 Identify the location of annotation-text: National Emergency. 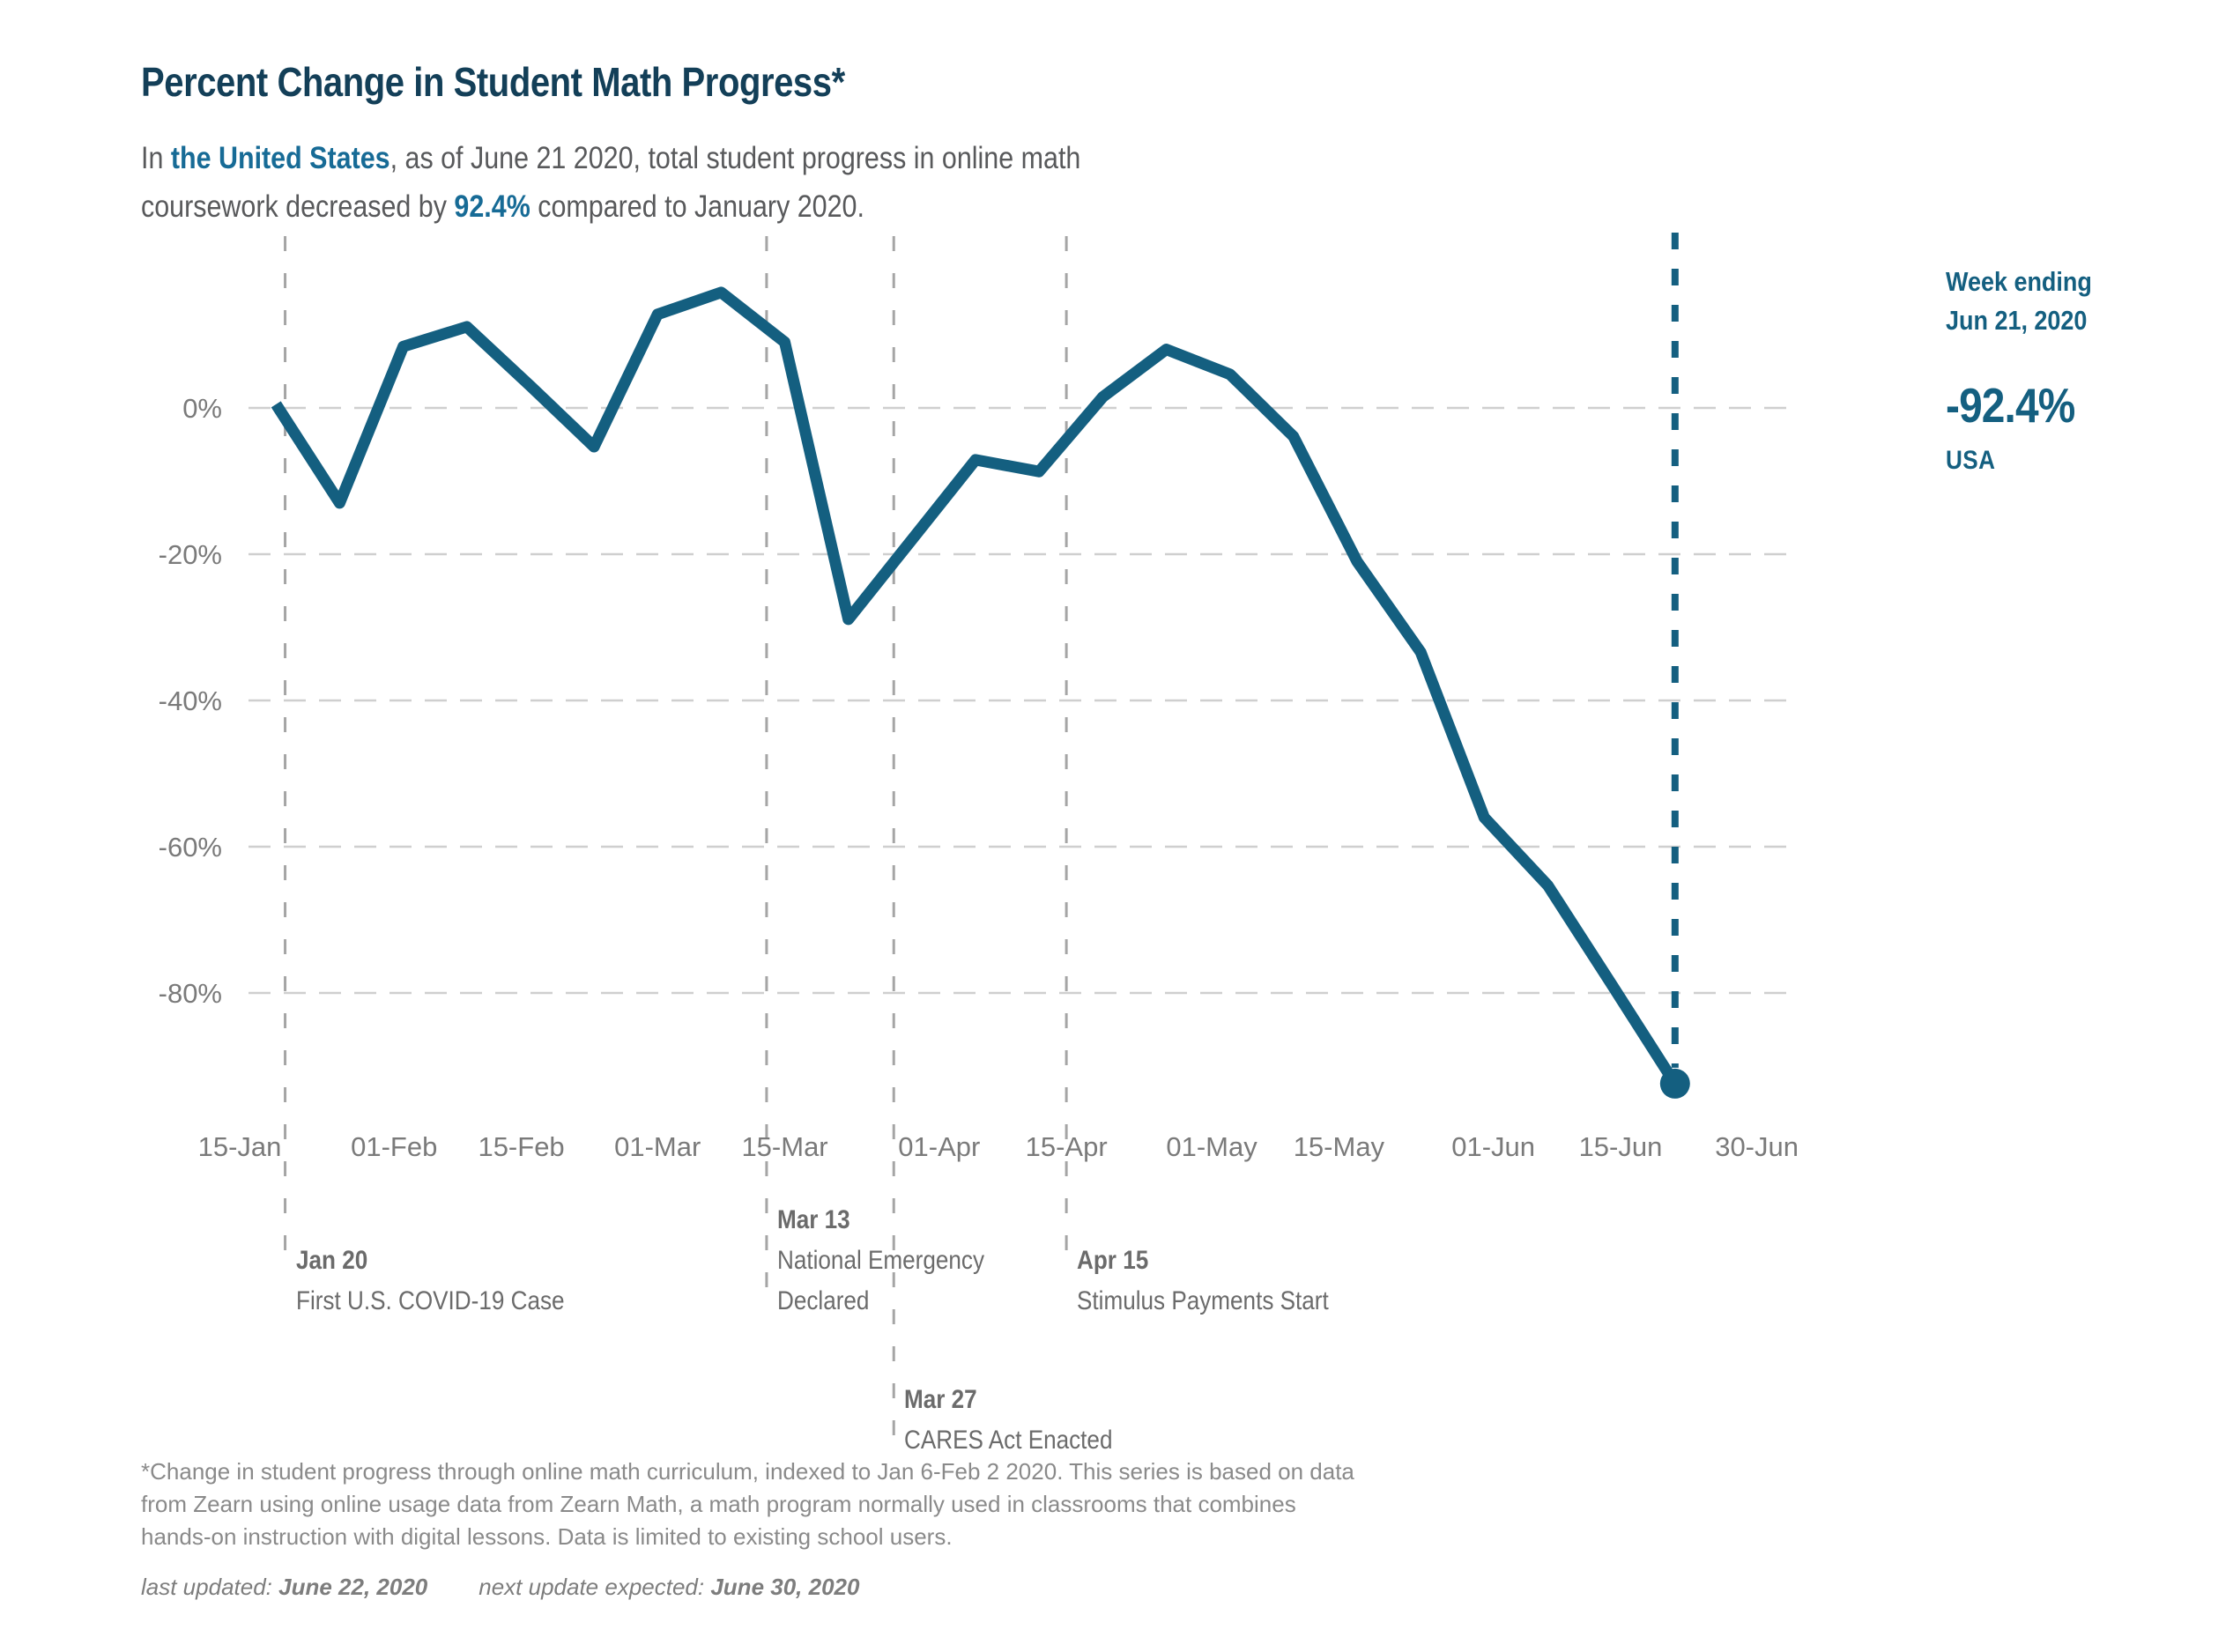
(880, 1260).